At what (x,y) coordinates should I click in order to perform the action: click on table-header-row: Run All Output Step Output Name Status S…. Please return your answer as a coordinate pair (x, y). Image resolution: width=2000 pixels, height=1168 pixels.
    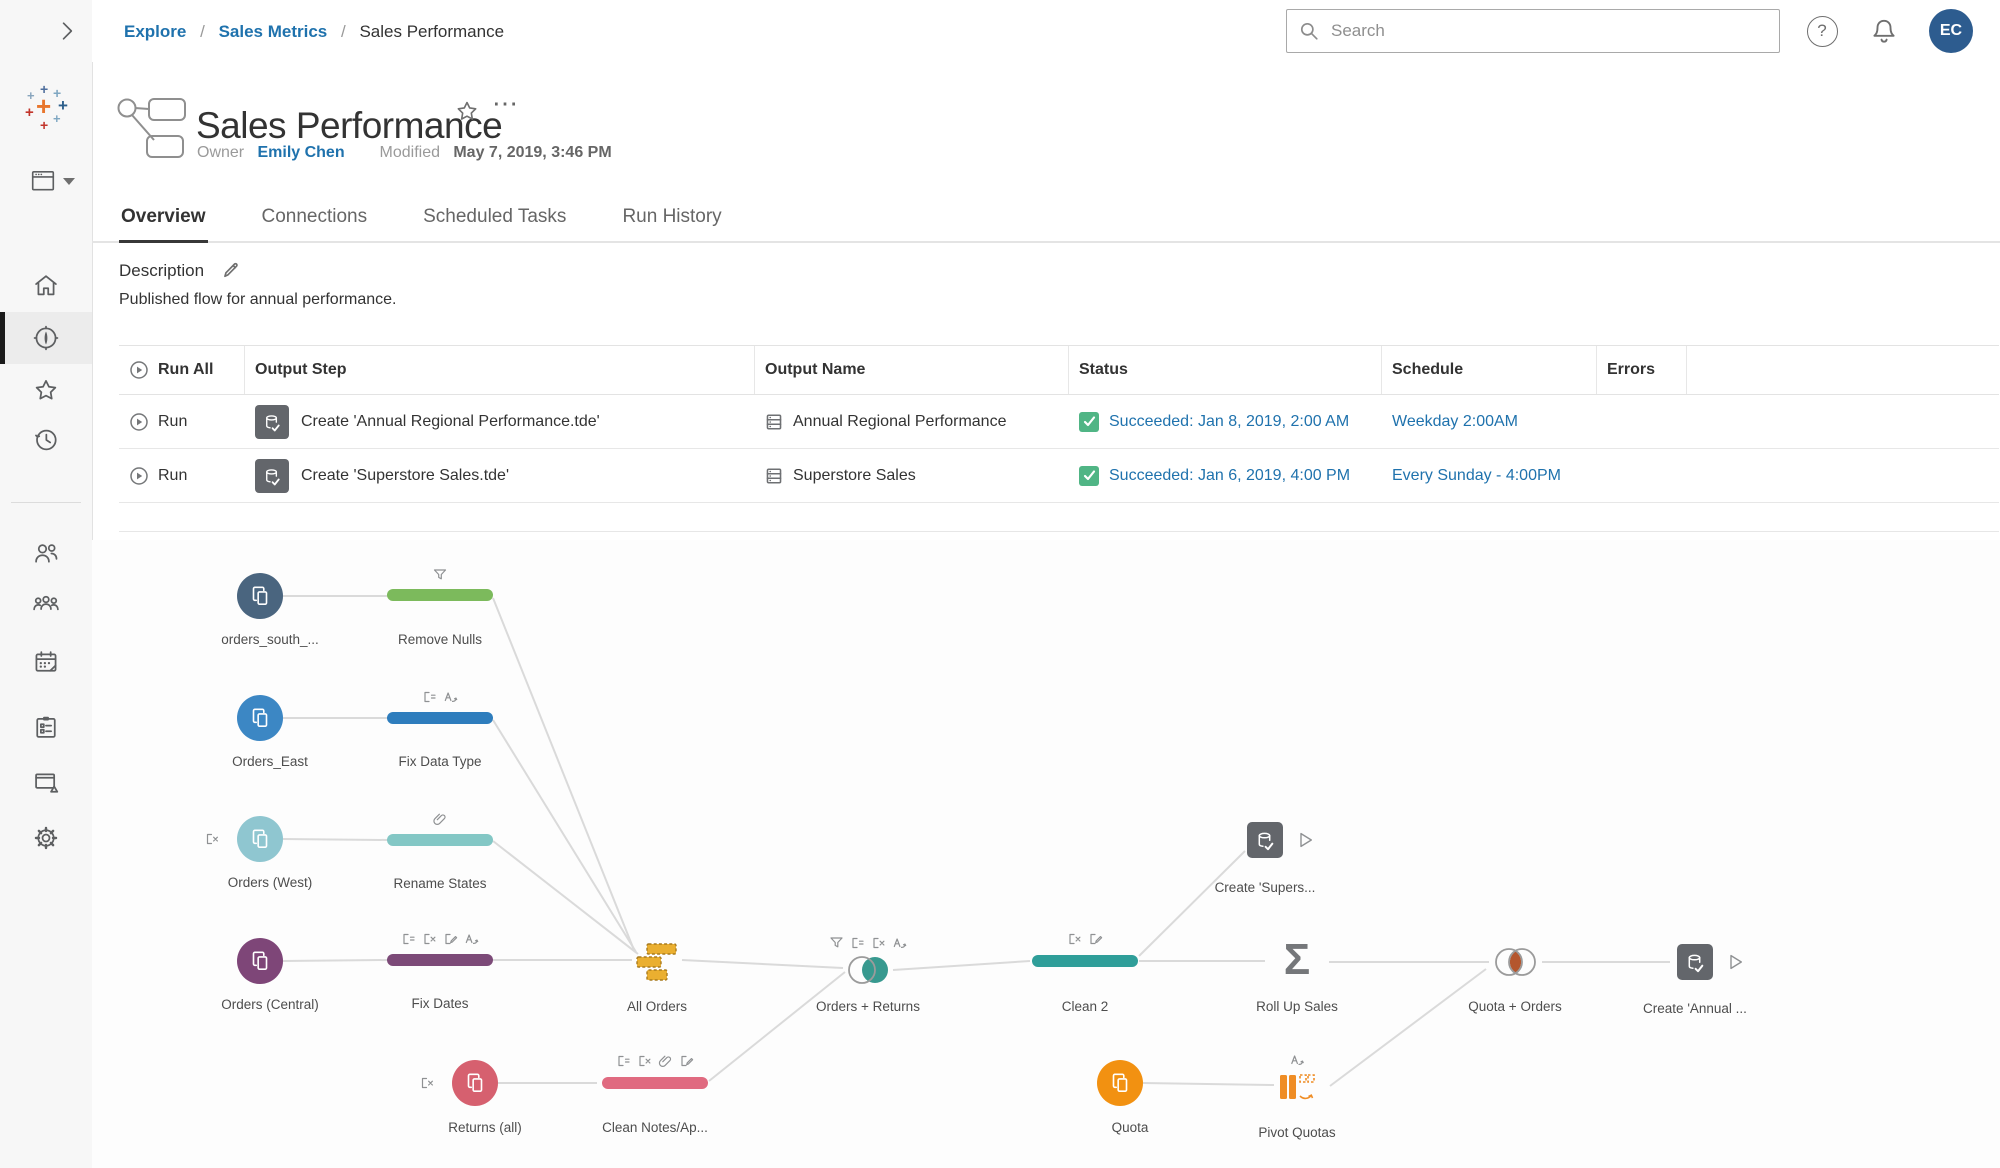
    Looking at the image, I should click on (1059, 370).